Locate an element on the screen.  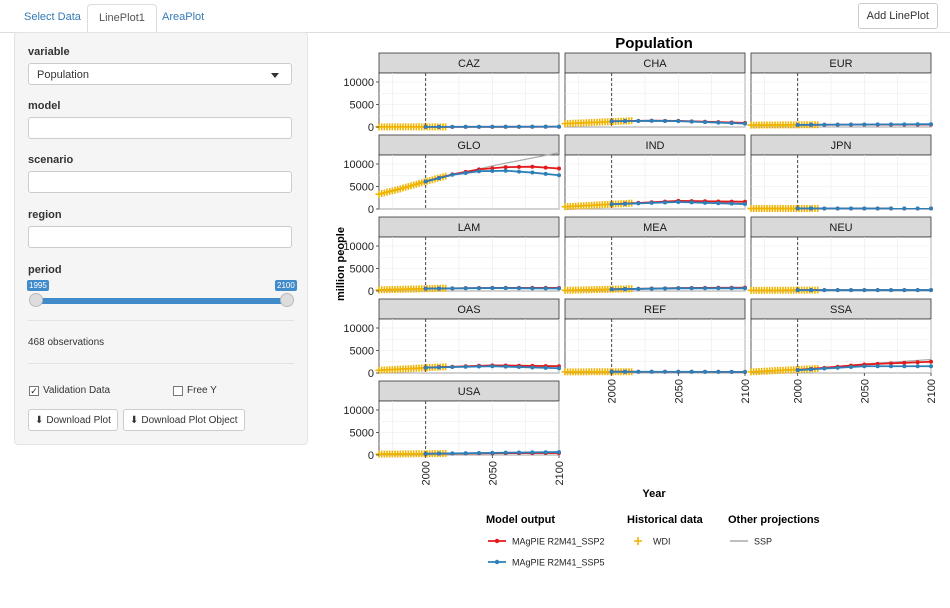
add-lineplot-button: Add LinePlot is located at coordinates (897, 16).